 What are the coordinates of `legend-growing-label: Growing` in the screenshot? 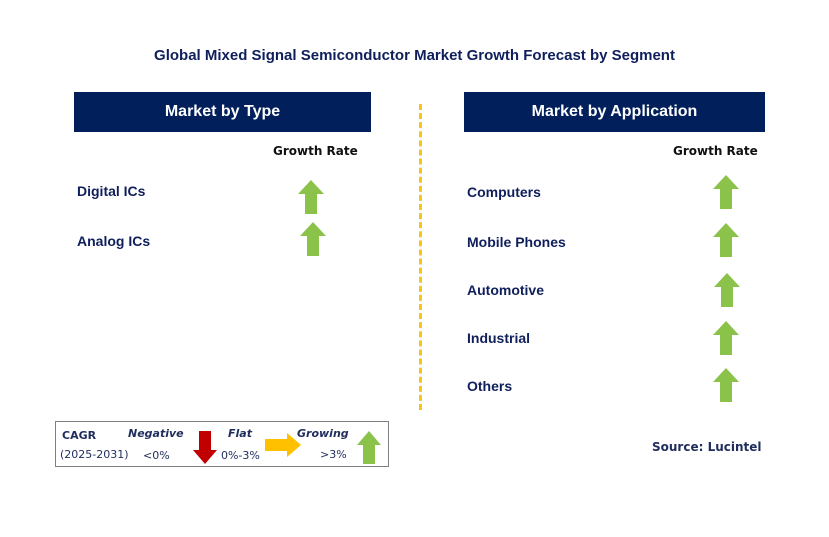 It's located at (323, 433).